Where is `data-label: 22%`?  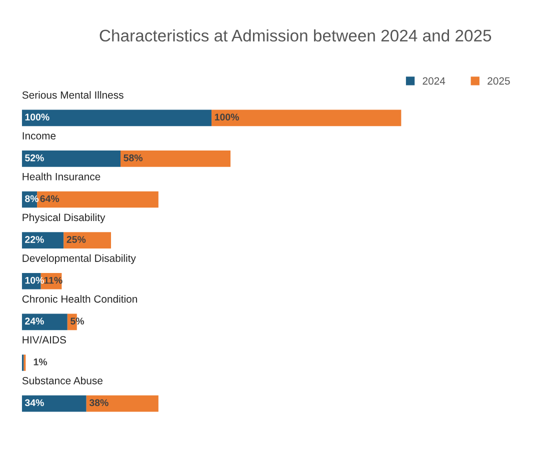 data-label: 22% is located at coordinates (34, 239).